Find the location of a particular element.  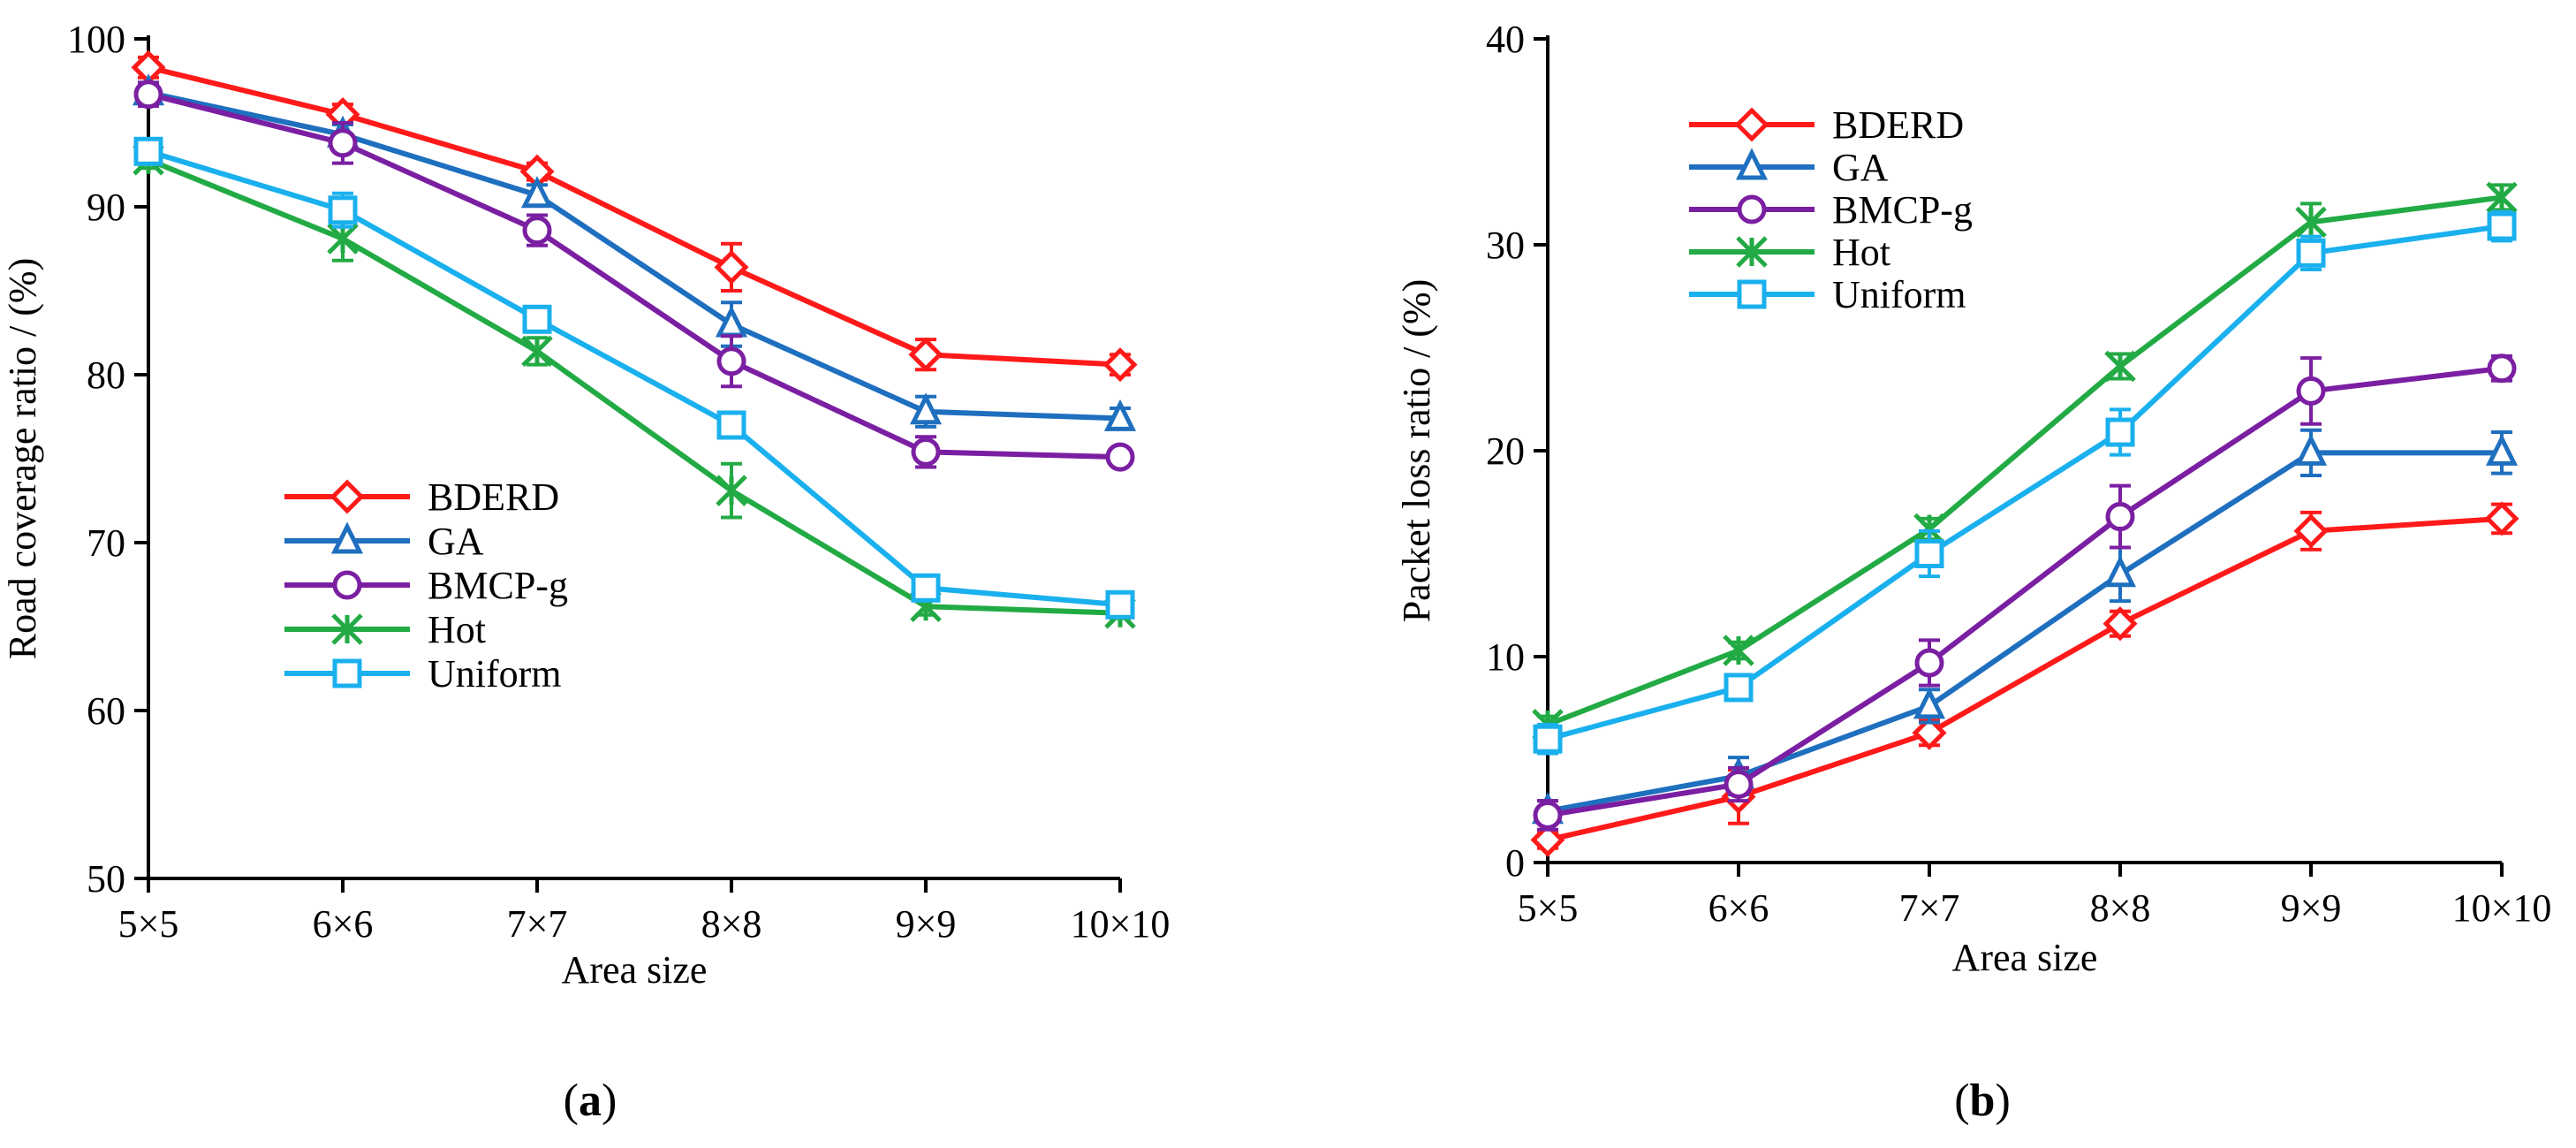

y-tick-label: 60 is located at coordinates (106, 711).